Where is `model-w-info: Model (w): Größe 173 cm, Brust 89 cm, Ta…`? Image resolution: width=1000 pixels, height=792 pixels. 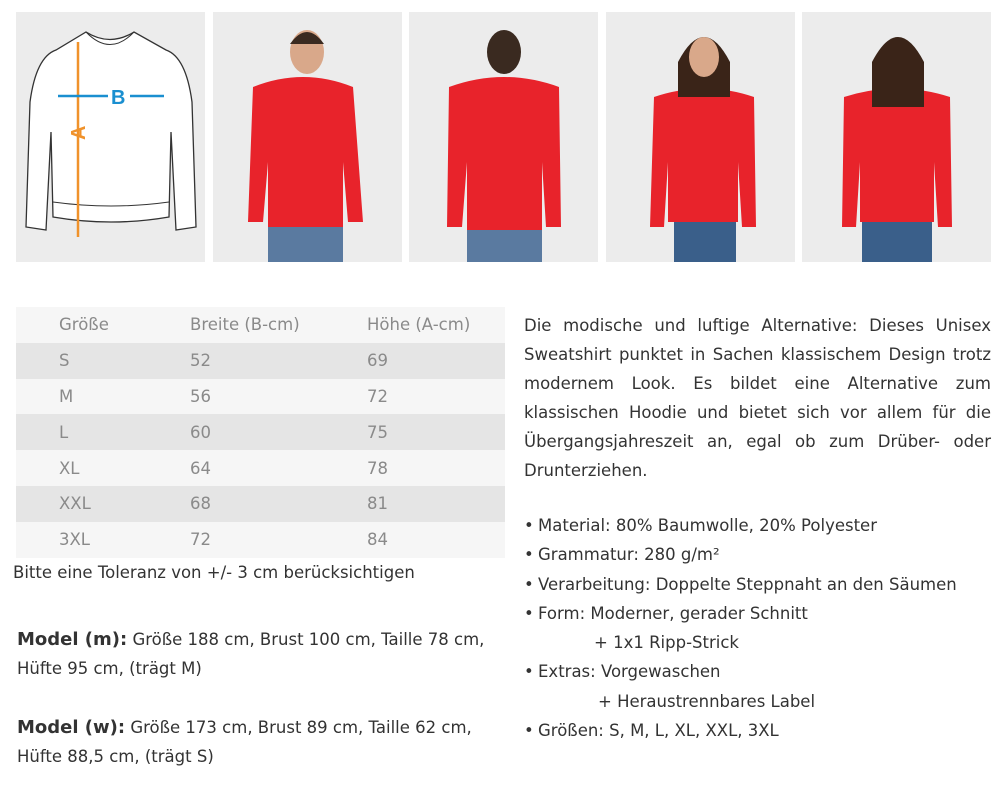
model-w-info: Model (w): Größe 173 cm, Brust 89 cm, Ta… is located at coordinates (262, 742).